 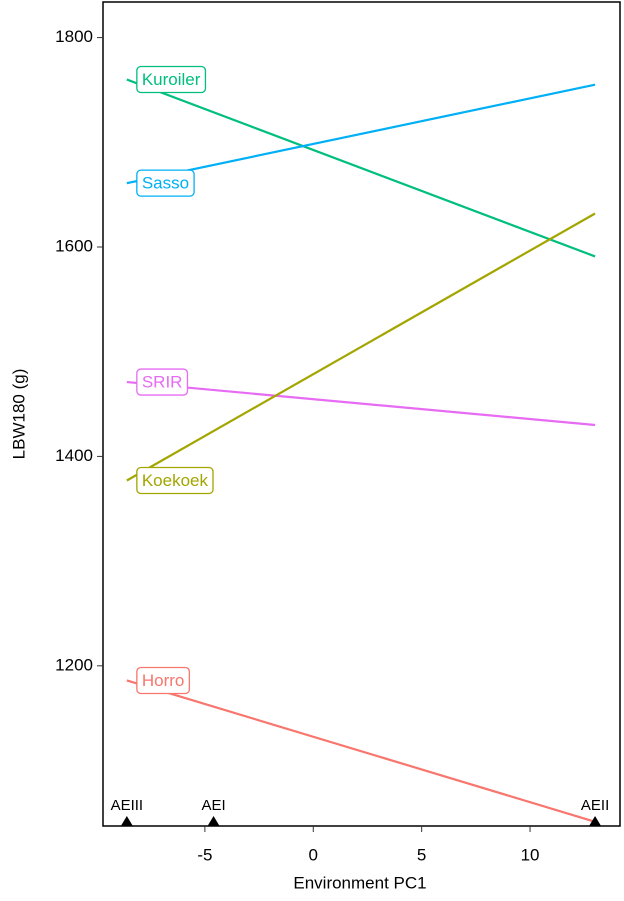 What do you see at coordinates (74, 245) in the screenshot?
I see `y-tick-label: 1600` at bounding box center [74, 245].